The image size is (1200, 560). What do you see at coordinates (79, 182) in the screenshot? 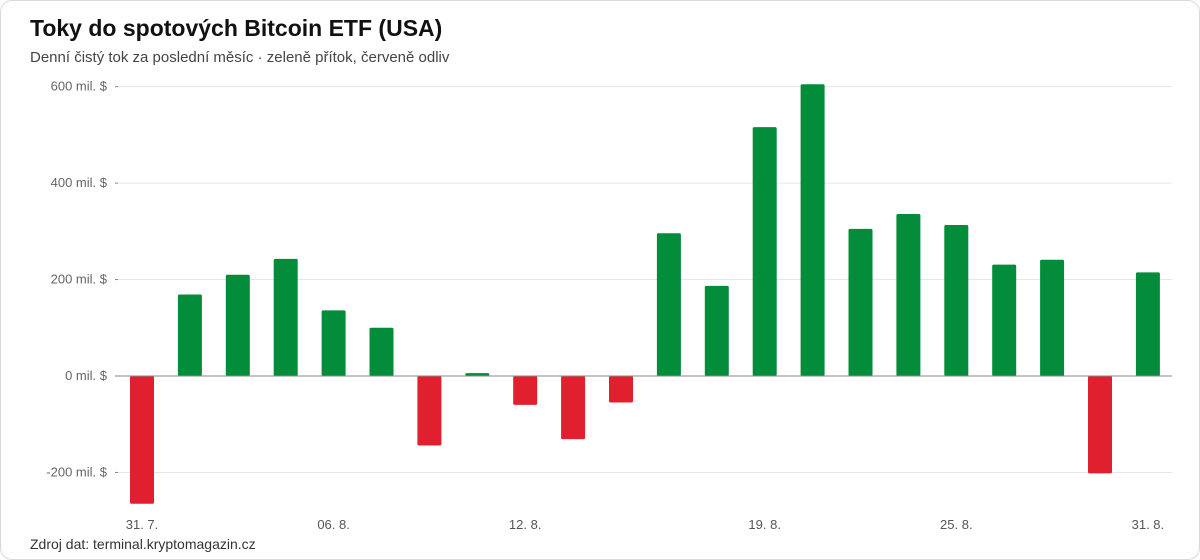
I see `y-tick-label: 400 mil. $` at bounding box center [79, 182].